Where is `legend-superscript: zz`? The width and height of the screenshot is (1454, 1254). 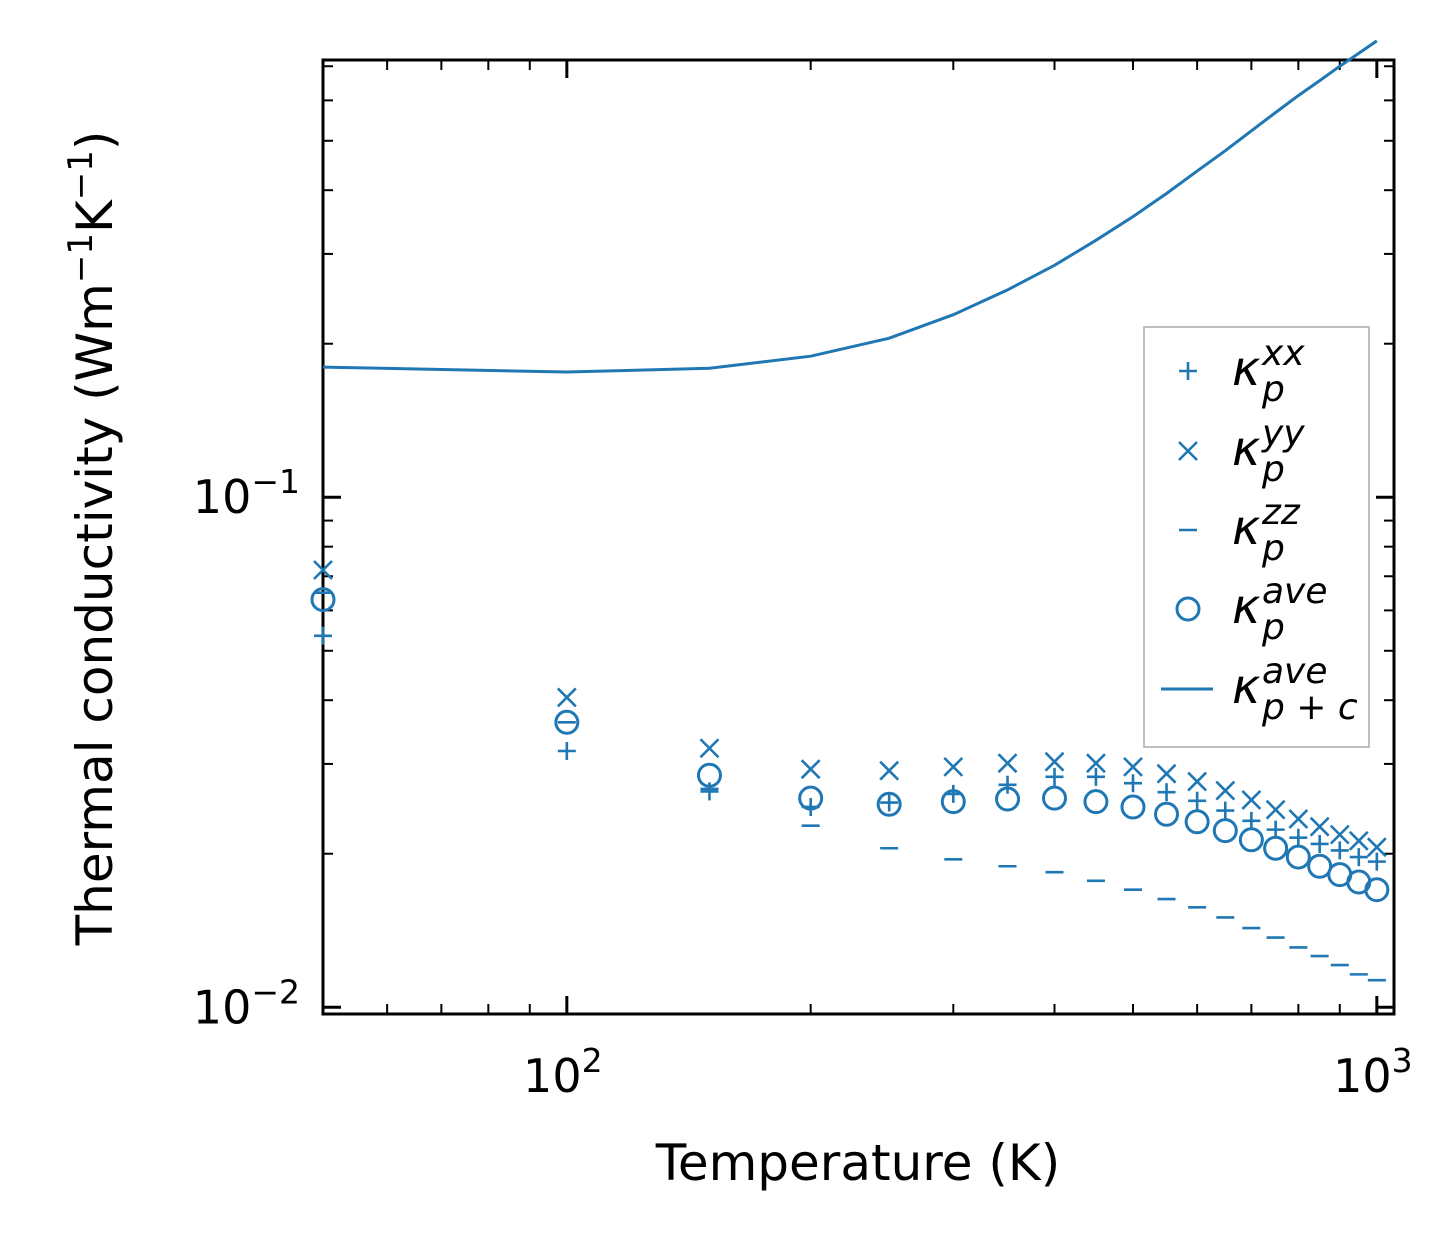 legend-superscript: zz is located at coordinates (1281, 512).